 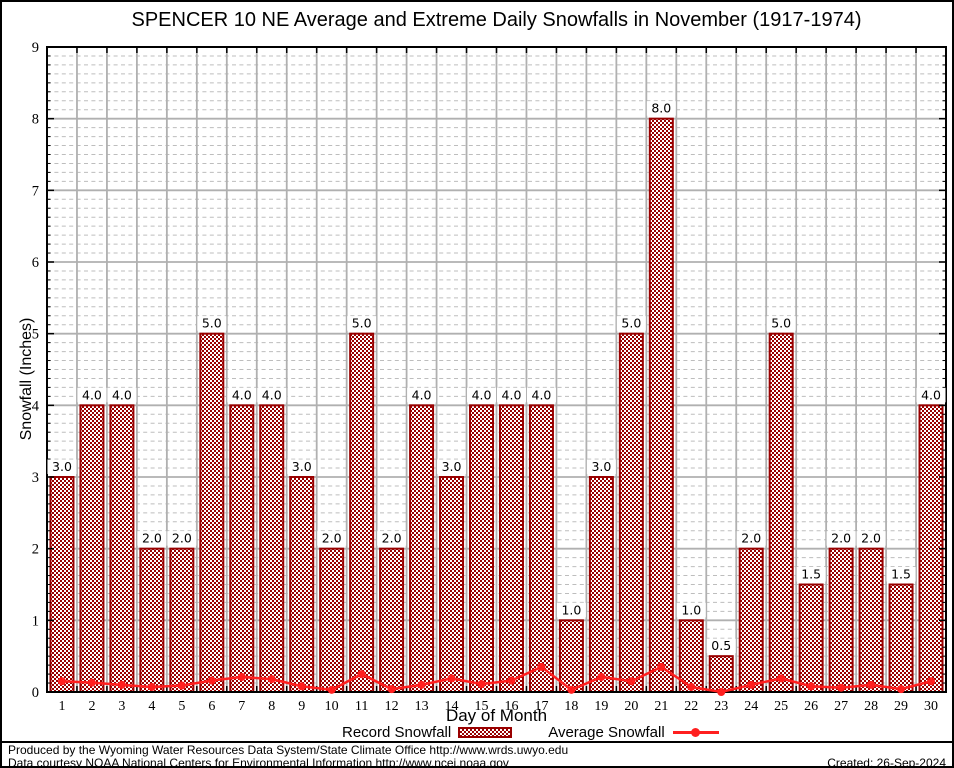 What do you see at coordinates (35, 621) in the screenshot?
I see `y-tick-label: 1` at bounding box center [35, 621].